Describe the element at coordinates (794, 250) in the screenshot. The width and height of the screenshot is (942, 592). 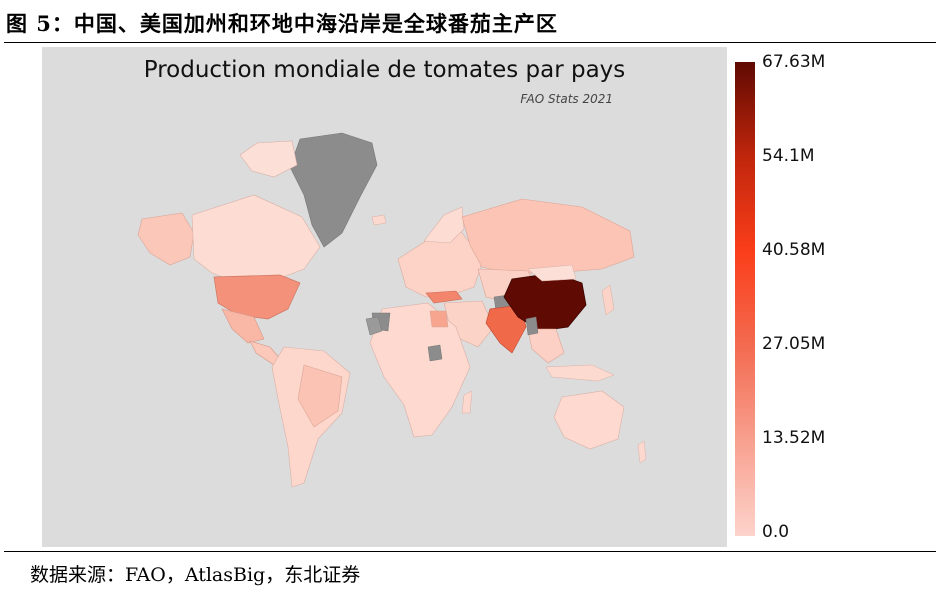
I see `colorbar-tick: 40.58M` at that location.